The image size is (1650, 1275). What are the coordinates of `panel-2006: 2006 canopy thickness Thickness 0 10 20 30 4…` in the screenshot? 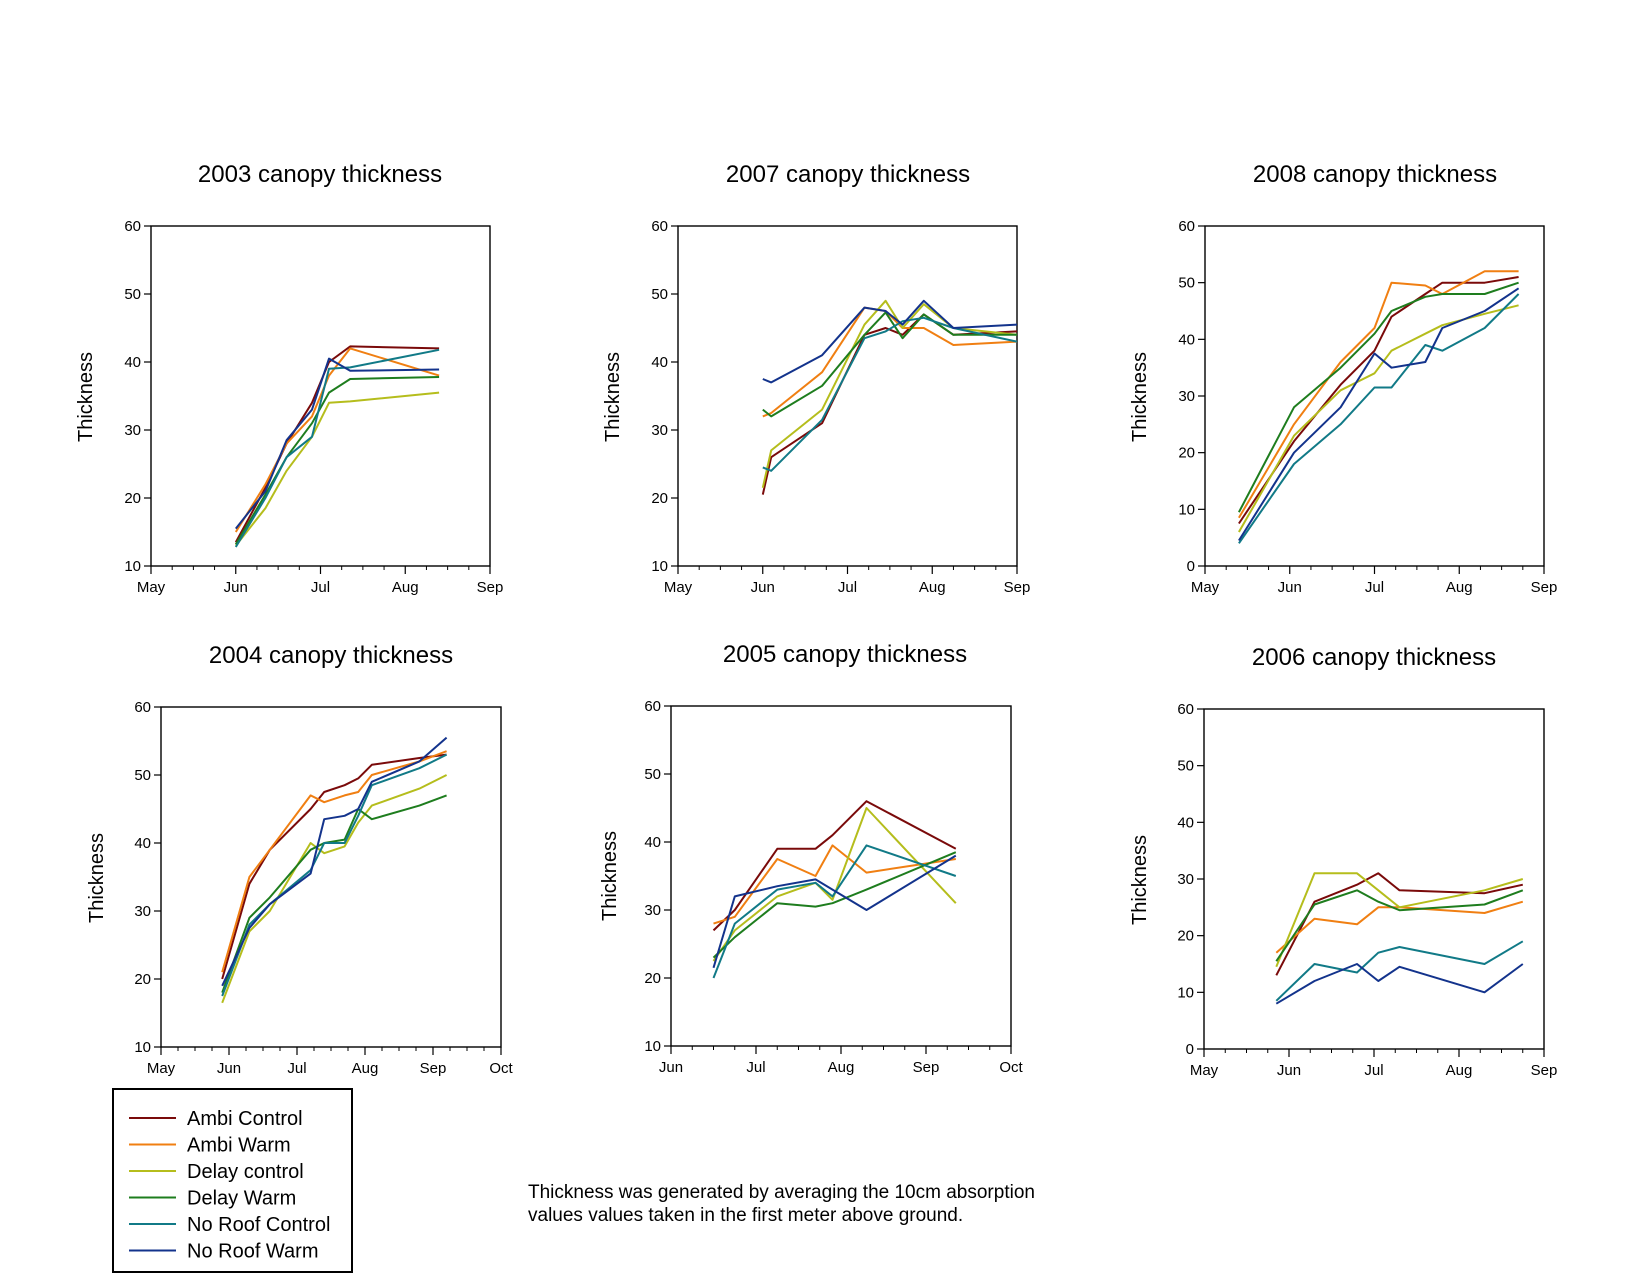 It's located at (1343, 861).